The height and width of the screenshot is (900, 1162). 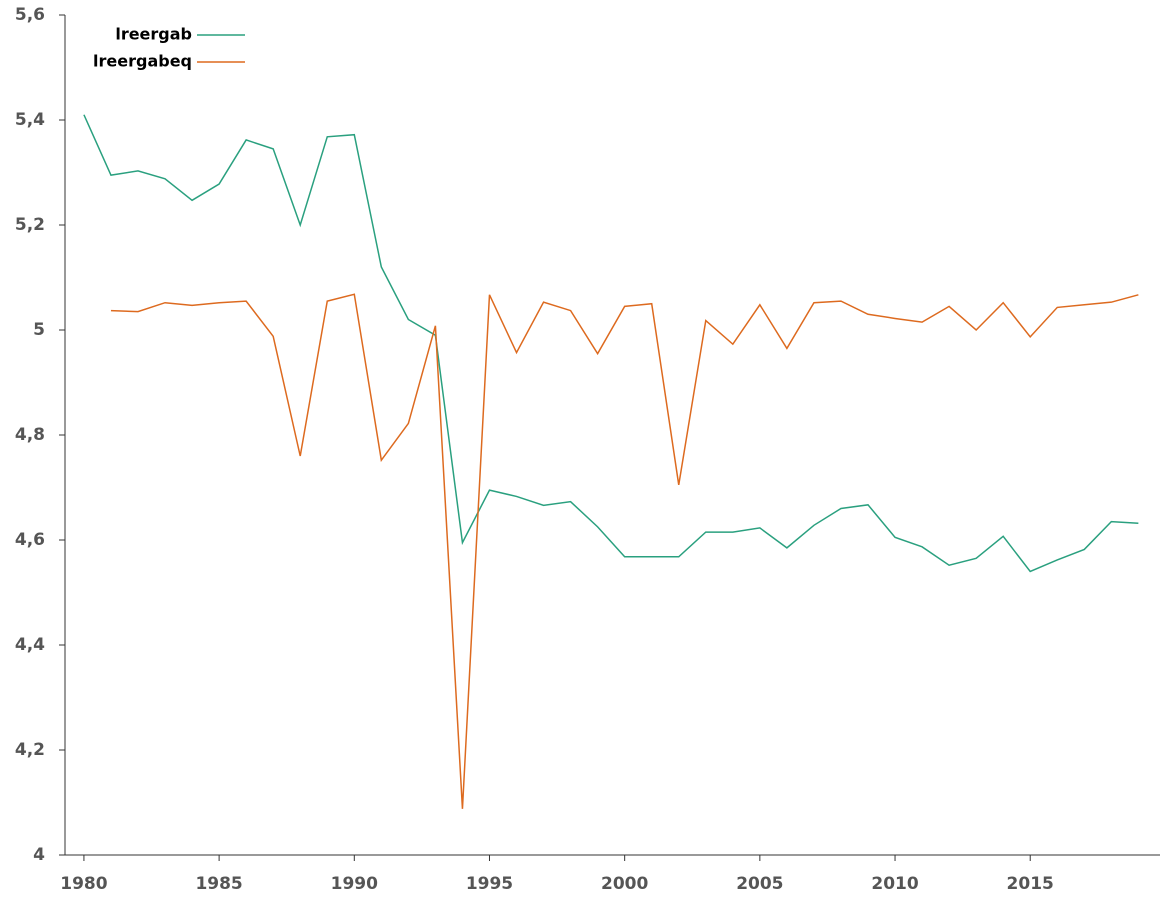 I want to click on y-tick-label: 4,2, so click(x=30, y=750).